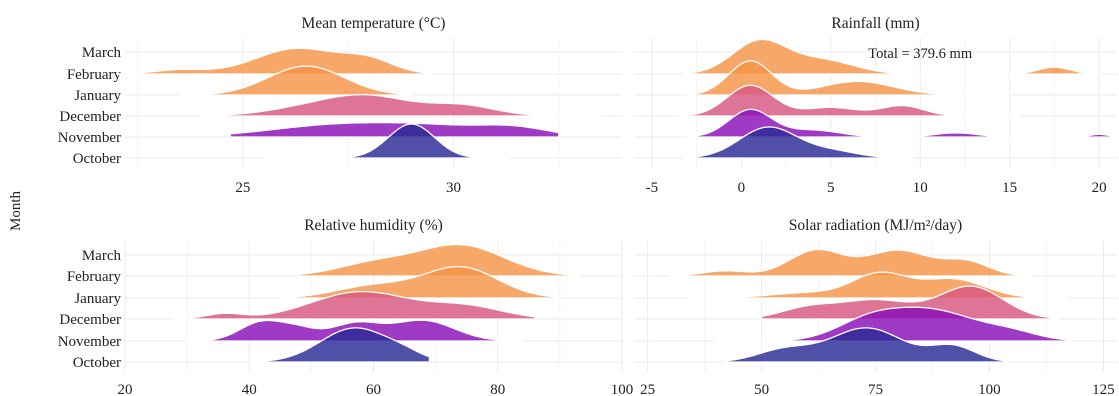 The image size is (1119, 396). I want to click on x-tick-label: 10, so click(920, 188).